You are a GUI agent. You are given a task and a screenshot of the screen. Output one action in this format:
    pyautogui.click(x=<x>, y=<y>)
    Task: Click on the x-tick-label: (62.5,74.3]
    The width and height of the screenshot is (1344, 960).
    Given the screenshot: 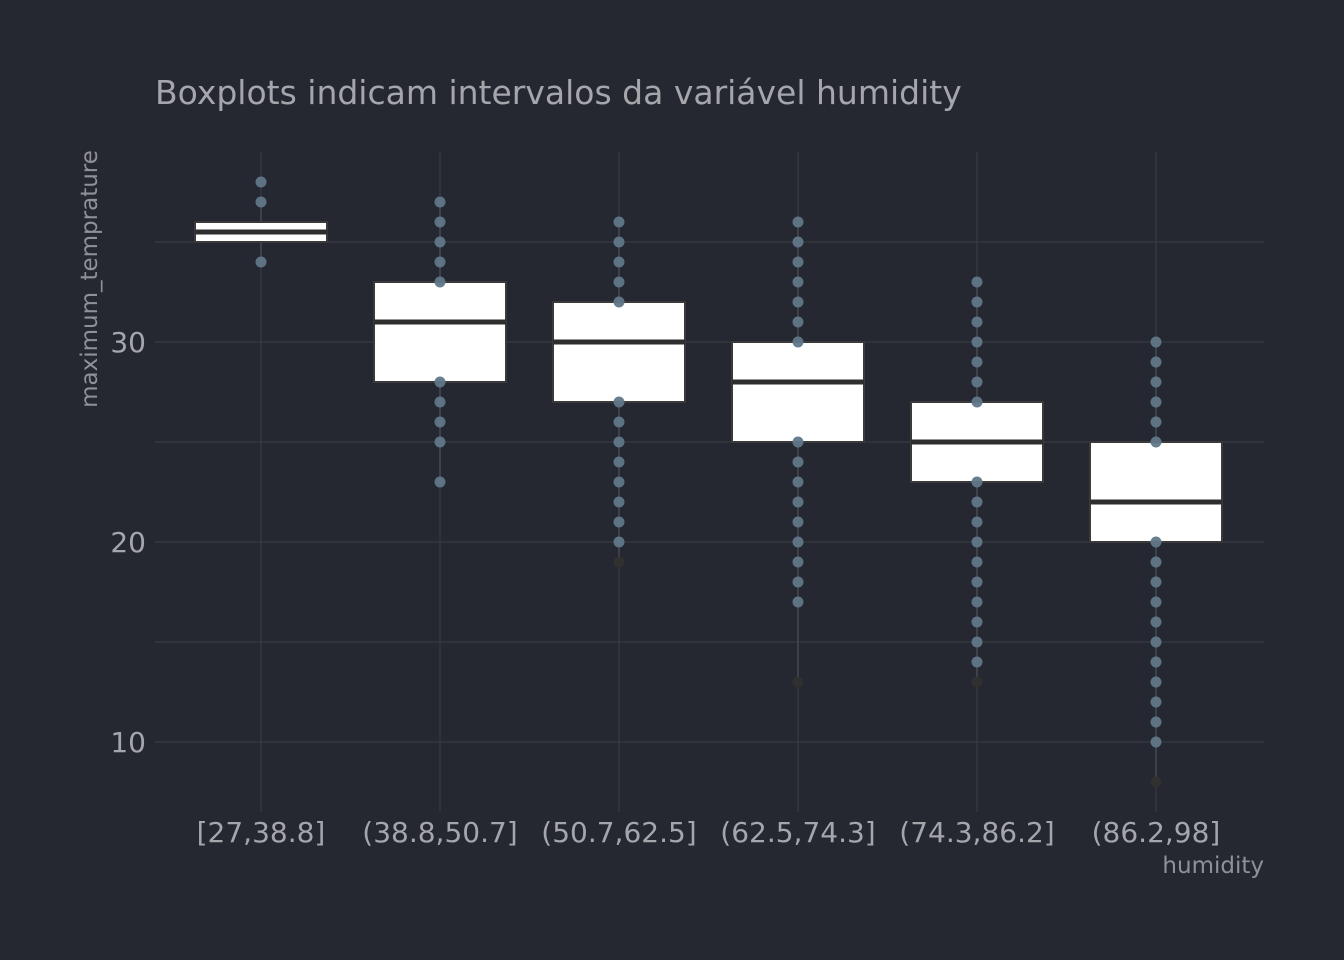 What is the action you would take?
    pyautogui.click(x=797, y=832)
    